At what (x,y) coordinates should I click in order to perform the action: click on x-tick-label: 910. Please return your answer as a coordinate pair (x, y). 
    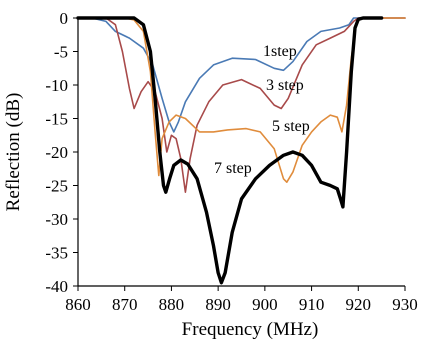
    Looking at the image, I should click on (312, 304).